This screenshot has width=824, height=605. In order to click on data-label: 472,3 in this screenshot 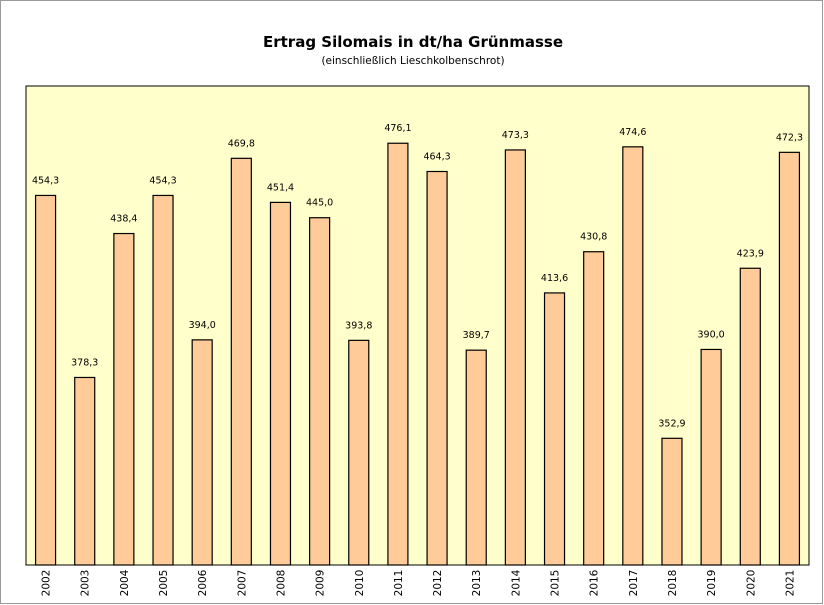, I will do `click(789, 137)`.